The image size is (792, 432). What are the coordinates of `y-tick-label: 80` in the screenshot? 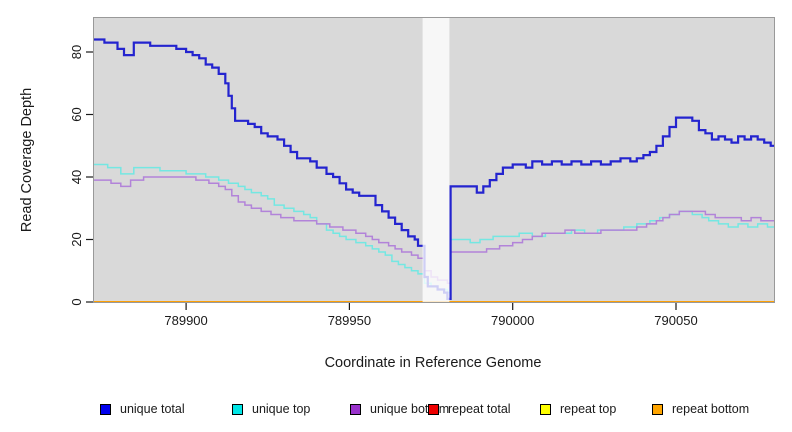 It's located at (76, 52).